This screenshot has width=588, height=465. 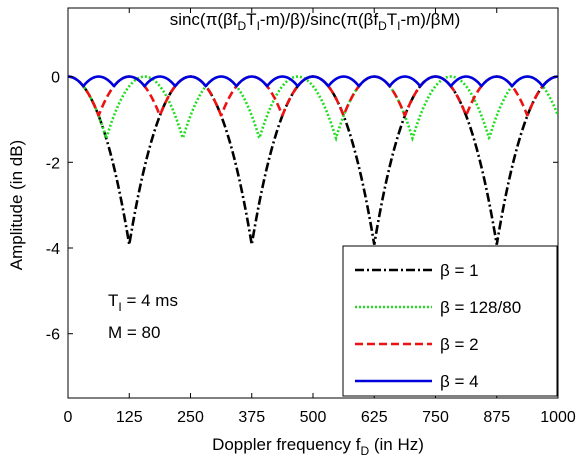 I want to click on y-tick-label: 0, so click(x=55, y=78).